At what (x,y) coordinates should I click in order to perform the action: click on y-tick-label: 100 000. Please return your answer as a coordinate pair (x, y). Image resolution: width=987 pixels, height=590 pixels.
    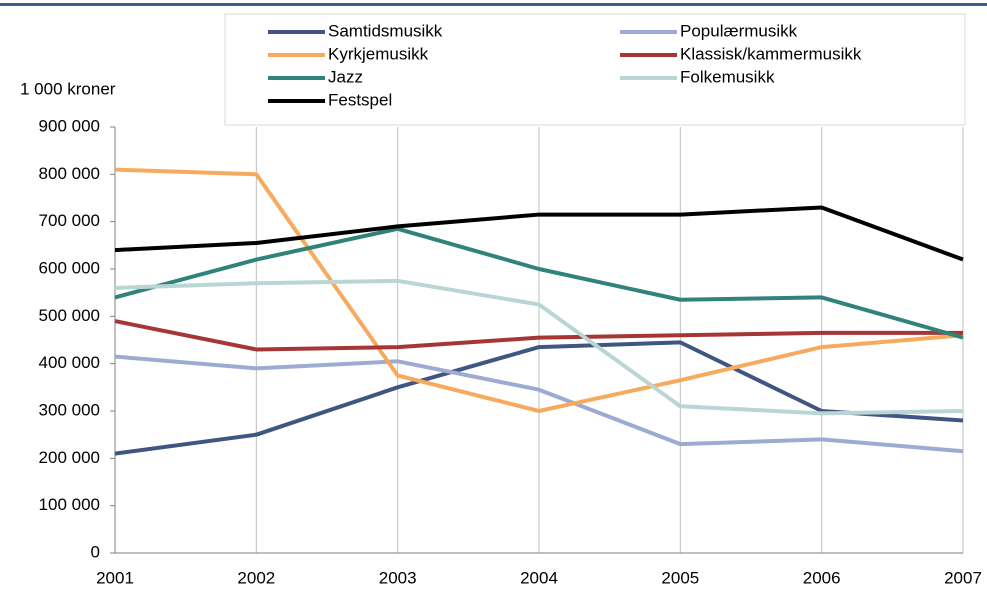
    Looking at the image, I should click on (69, 504).